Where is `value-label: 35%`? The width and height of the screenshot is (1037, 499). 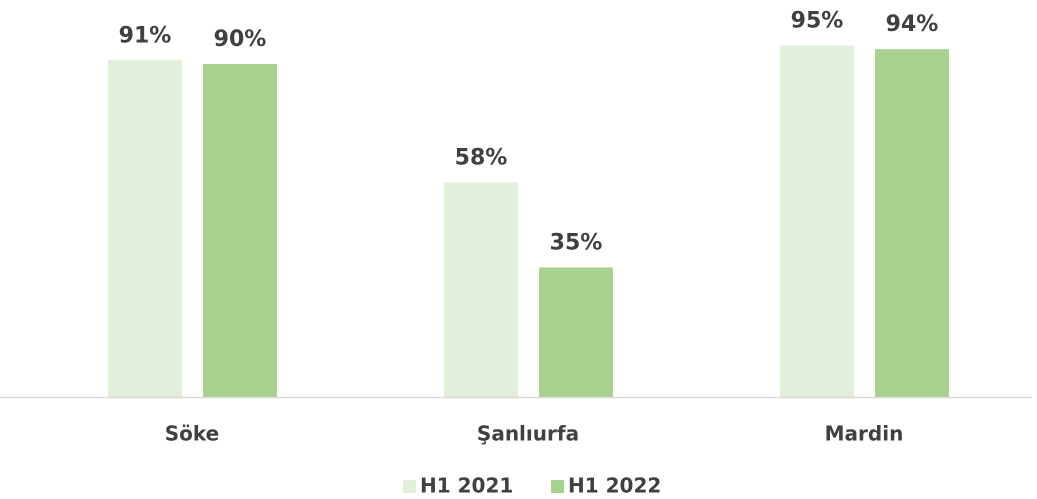 value-label: 35% is located at coordinates (576, 243).